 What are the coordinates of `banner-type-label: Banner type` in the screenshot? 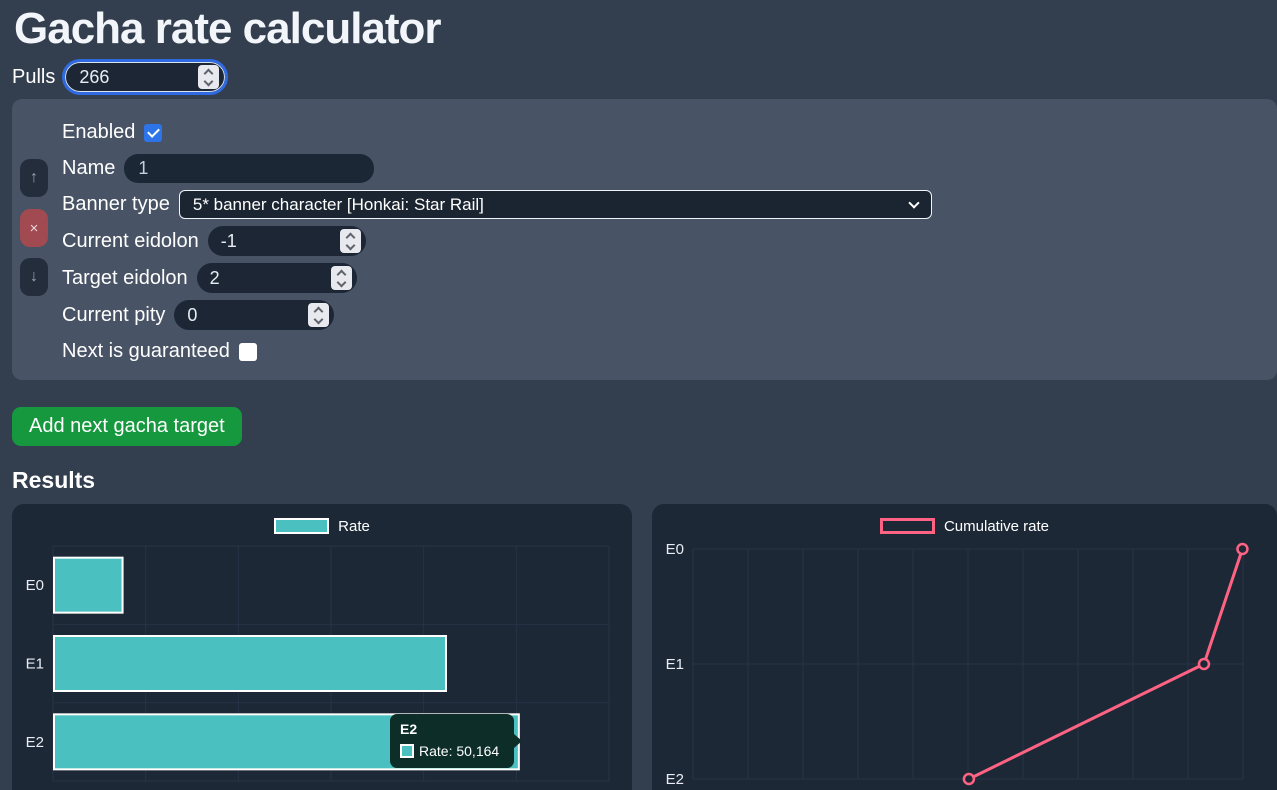 It's located at (116, 204).